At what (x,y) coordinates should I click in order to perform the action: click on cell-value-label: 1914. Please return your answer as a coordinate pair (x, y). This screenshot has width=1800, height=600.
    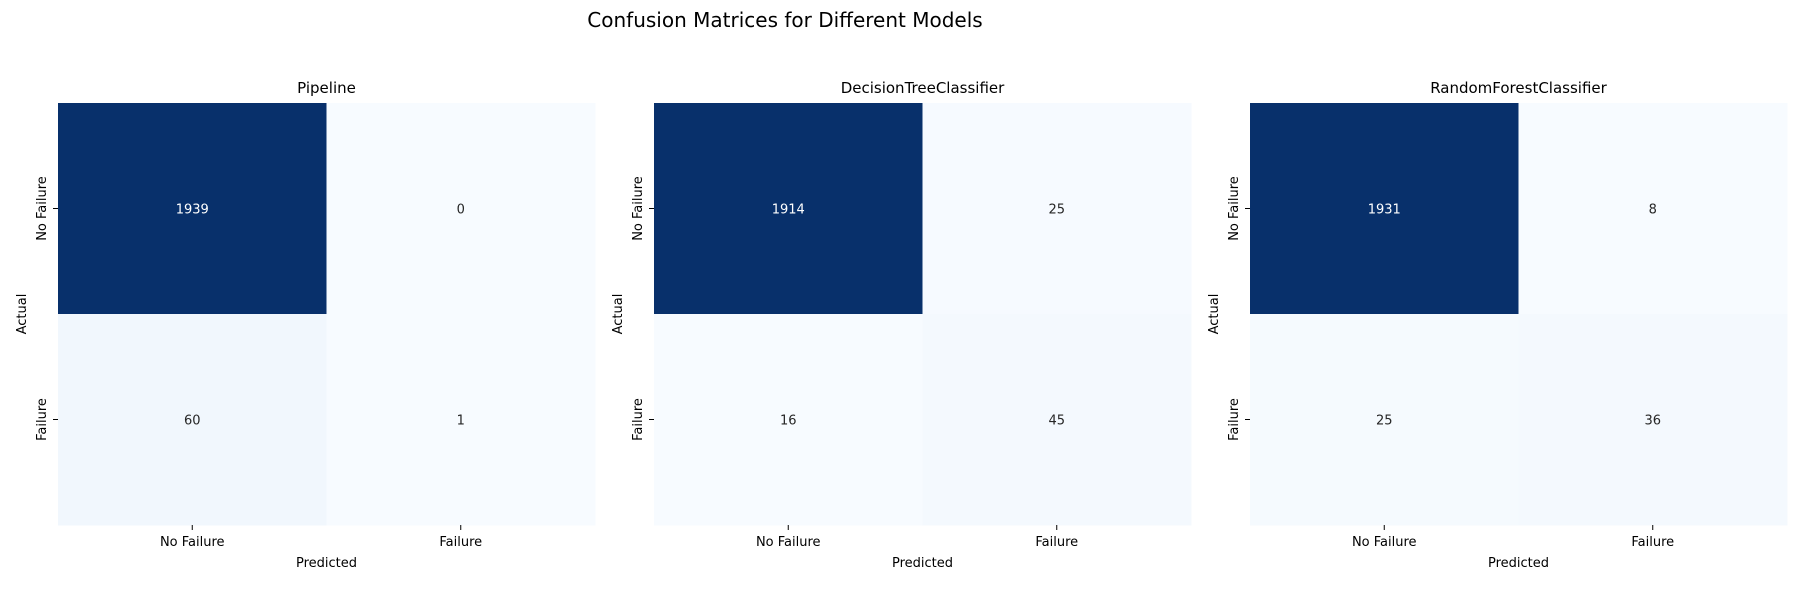
    Looking at the image, I should click on (788, 210).